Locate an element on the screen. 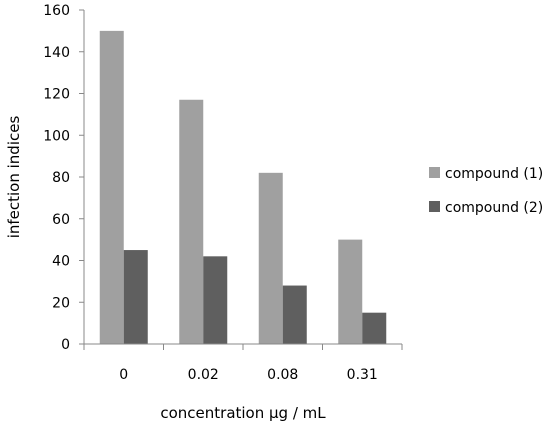 Image resolution: width=550 pixels, height=427 pixels. y-tick-label: 0 is located at coordinates (65, 345).